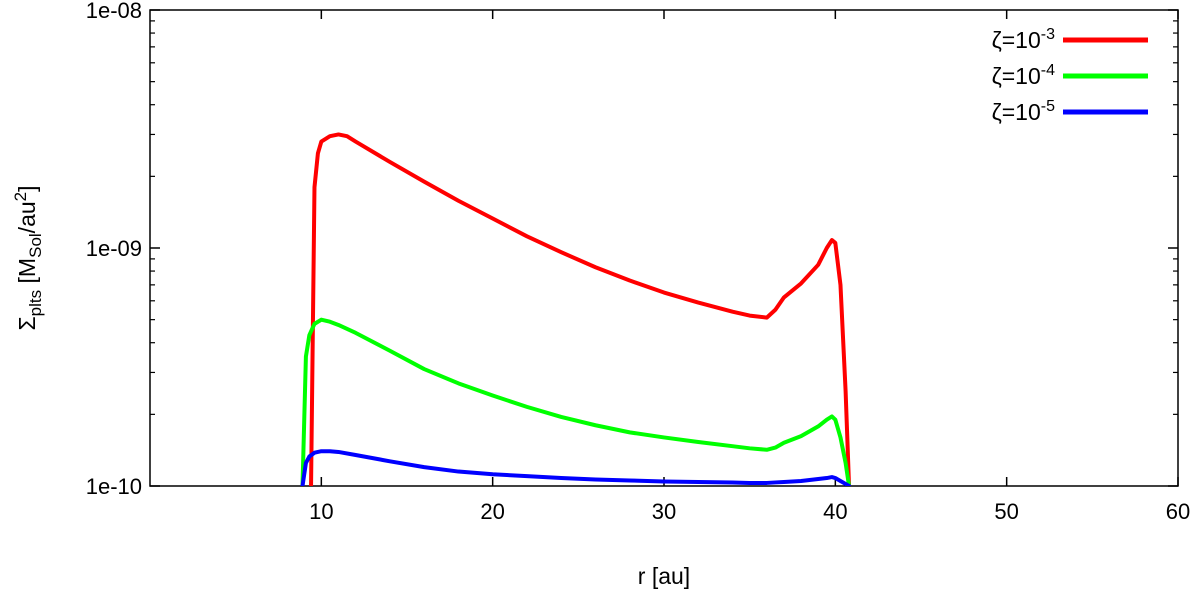  What do you see at coordinates (27, 217) in the screenshot?
I see `y-label-mid: /au` at bounding box center [27, 217].